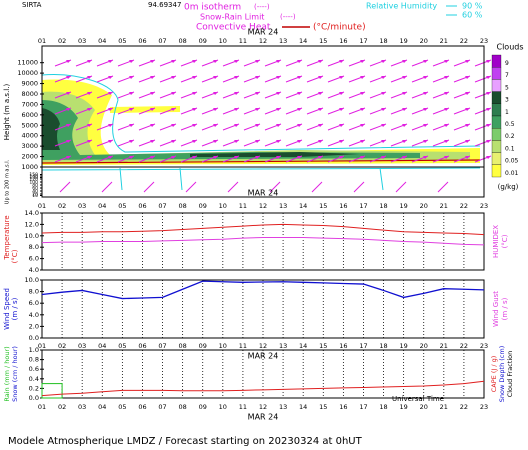 This screenshot has height=450, width=528. What do you see at coordinates (233, 28) in the screenshot?
I see `convective: Convective Heat` at bounding box center [233, 28].